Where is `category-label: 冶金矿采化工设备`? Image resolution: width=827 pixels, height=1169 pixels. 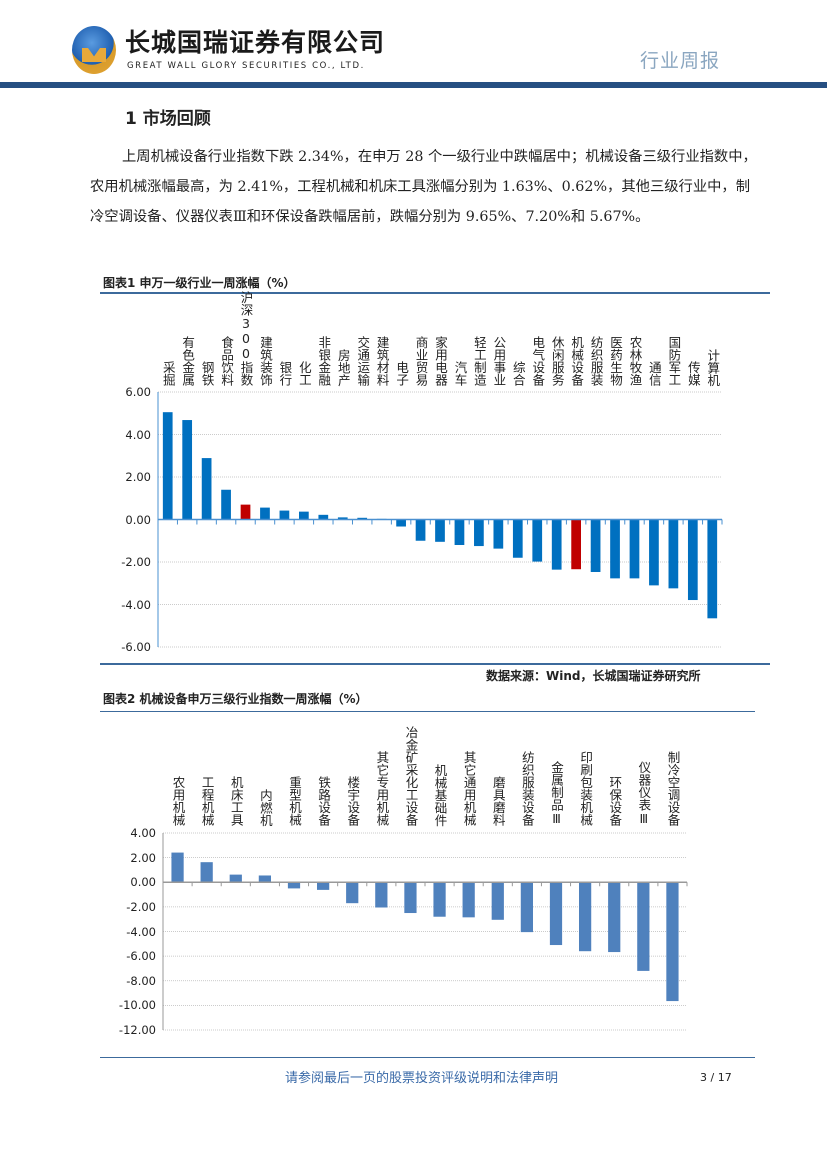 category-label: 冶金矿采化工设备 is located at coordinates (411, 776).